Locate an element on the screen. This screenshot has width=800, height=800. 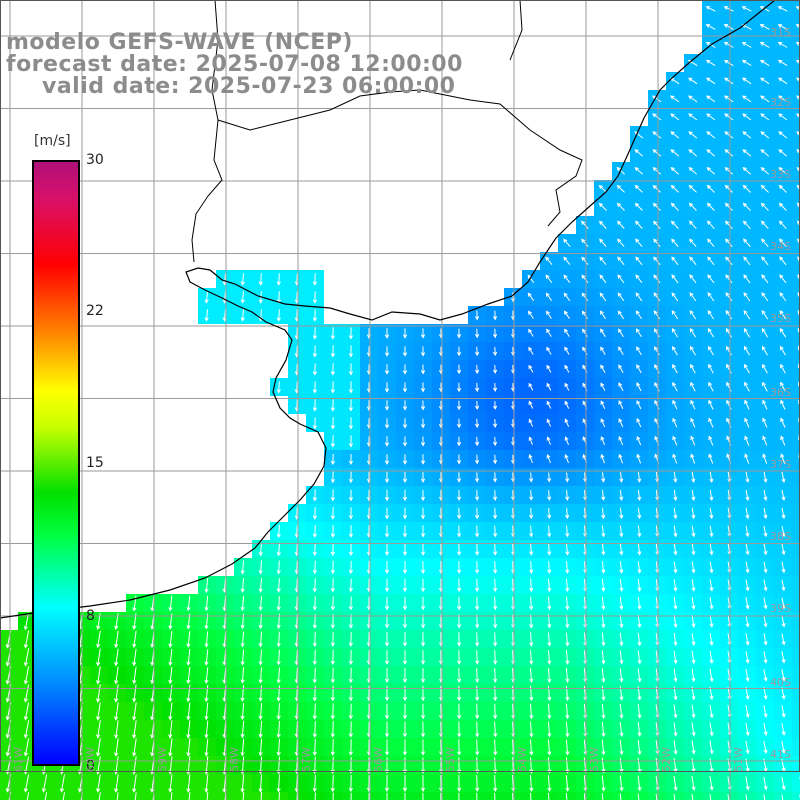
lat-label-41s: 41S is located at coordinates (780, 754).